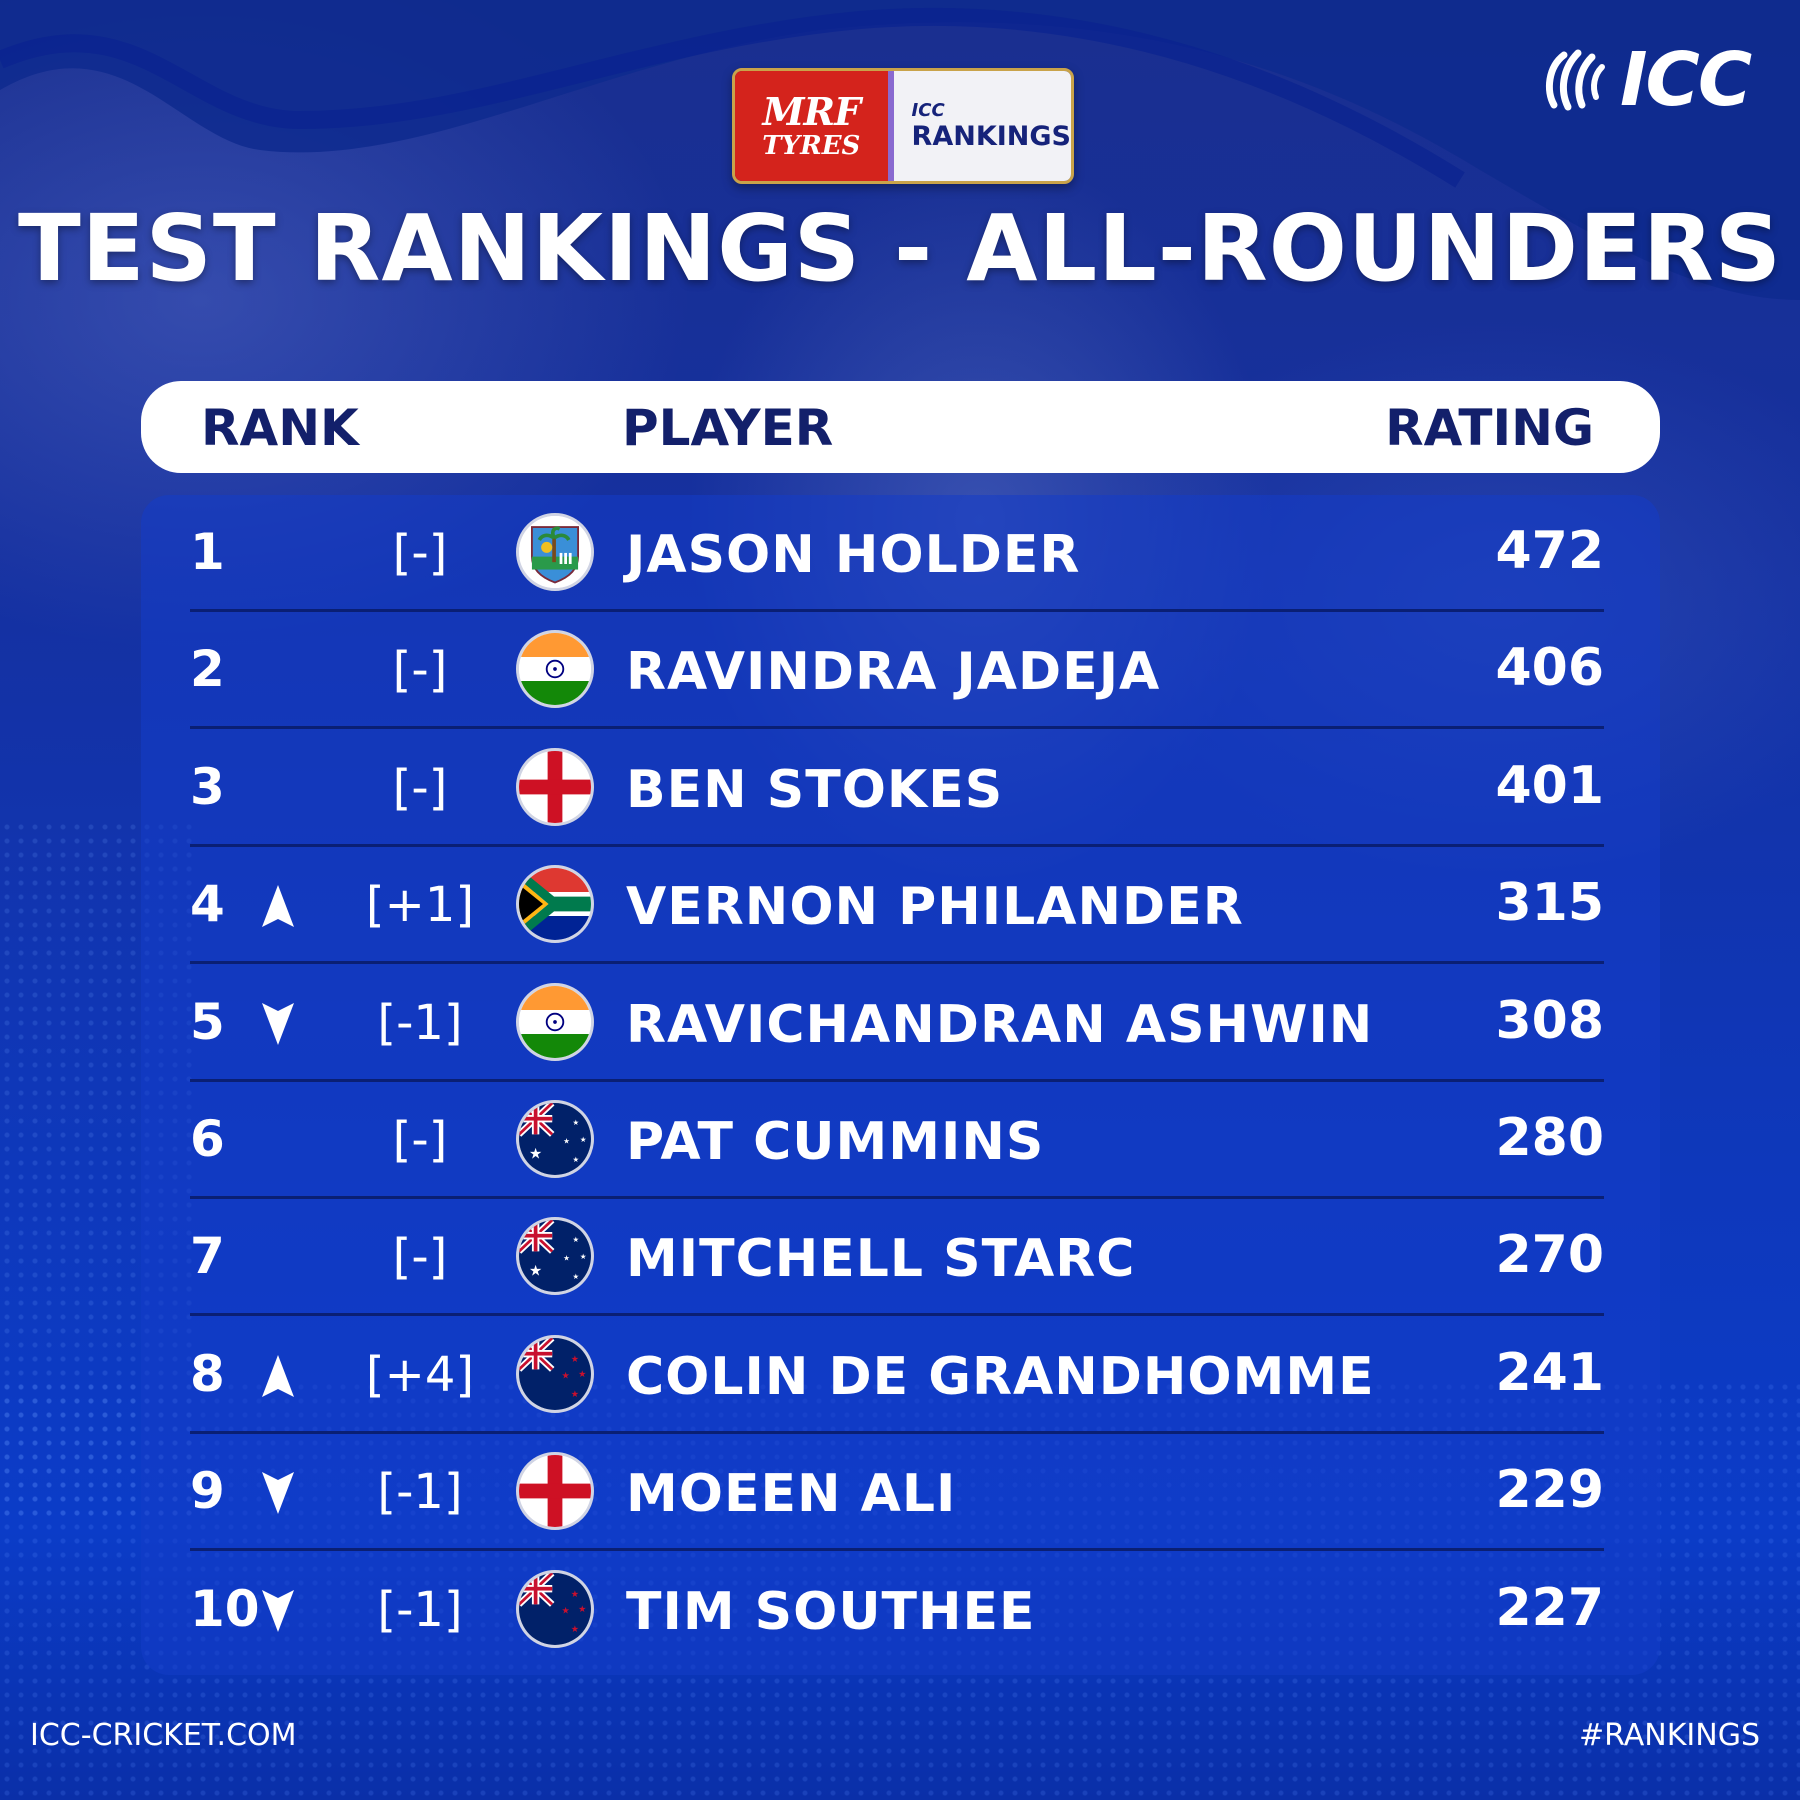 The height and width of the screenshot is (1800, 1800). What do you see at coordinates (853, 555) in the screenshot?
I see `player-name: JASON HOLDER` at bounding box center [853, 555].